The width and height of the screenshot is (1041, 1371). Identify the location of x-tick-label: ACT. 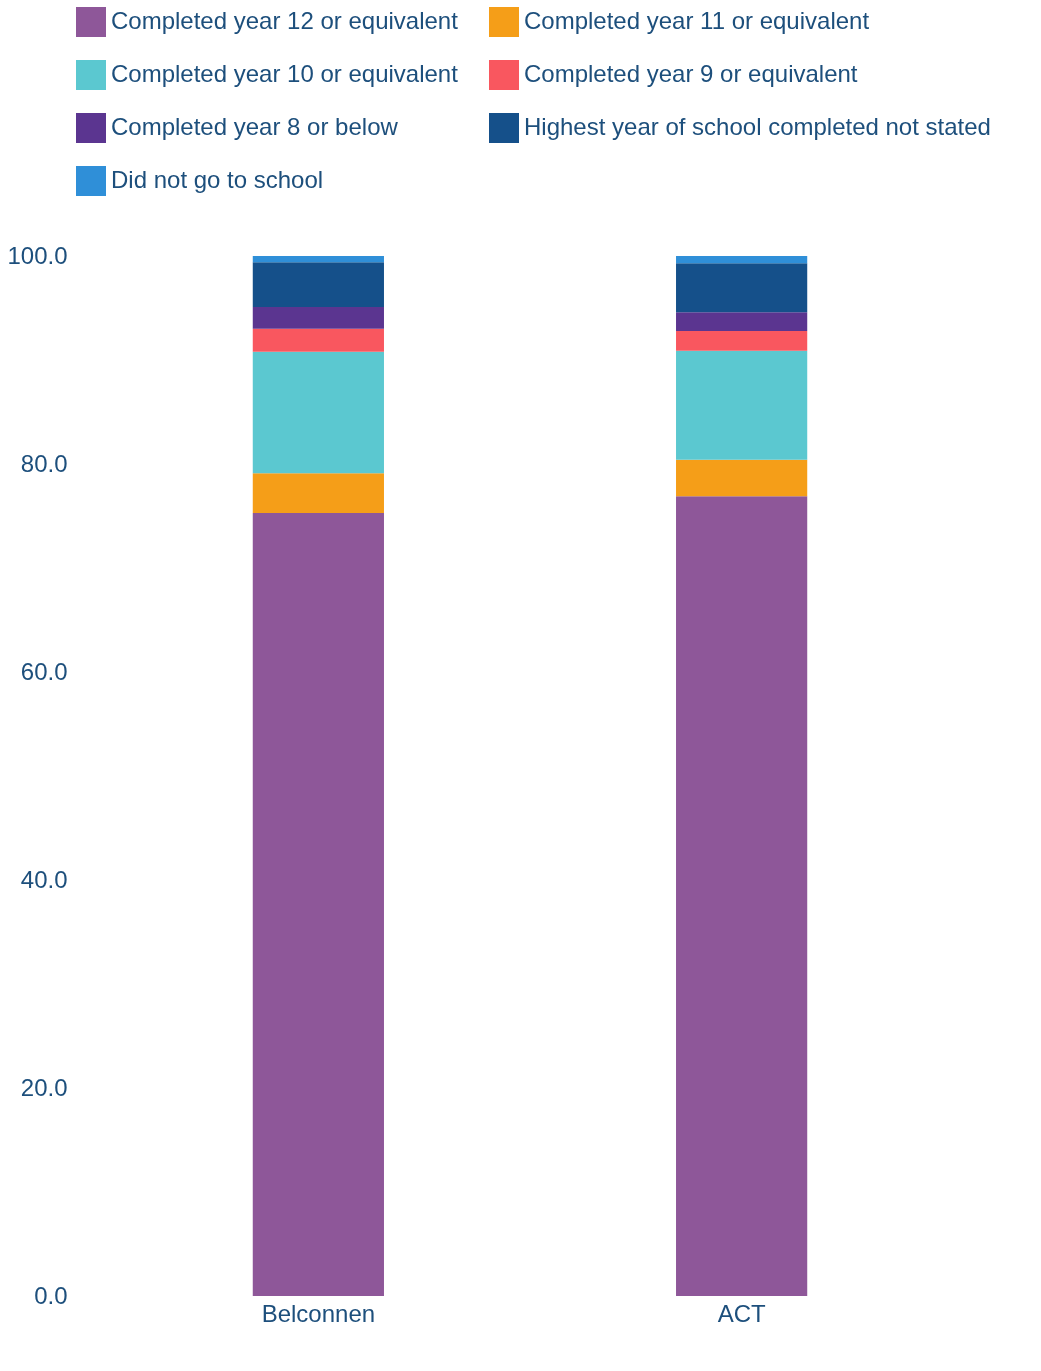
(741, 1313).